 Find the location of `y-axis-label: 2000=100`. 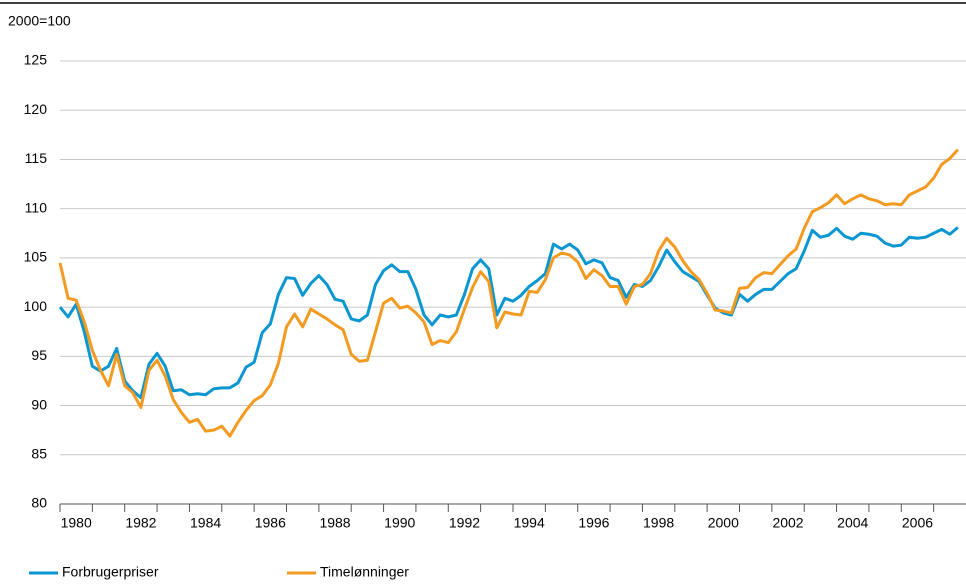

y-axis-label: 2000=100 is located at coordinates (39, 21).